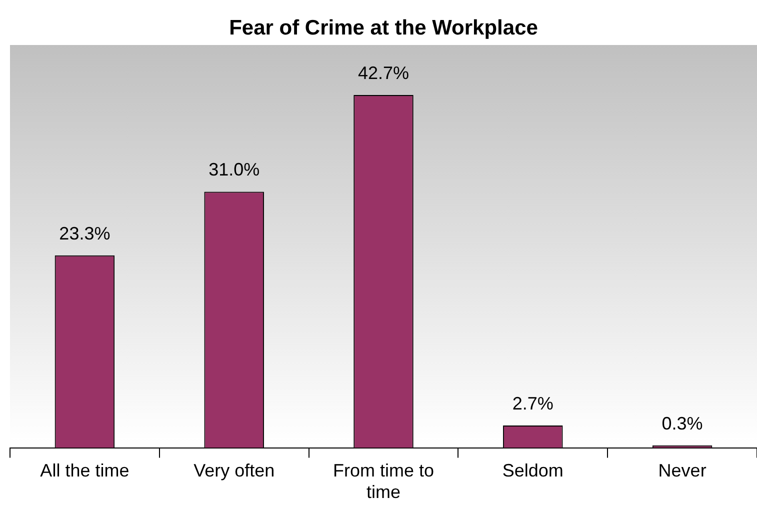 This screenshot has width=757, height=517. What do you see at coordinates (234, 470) in the screenshot?
I see `x-tick-label: Very often` at bounding box center [234, 470].